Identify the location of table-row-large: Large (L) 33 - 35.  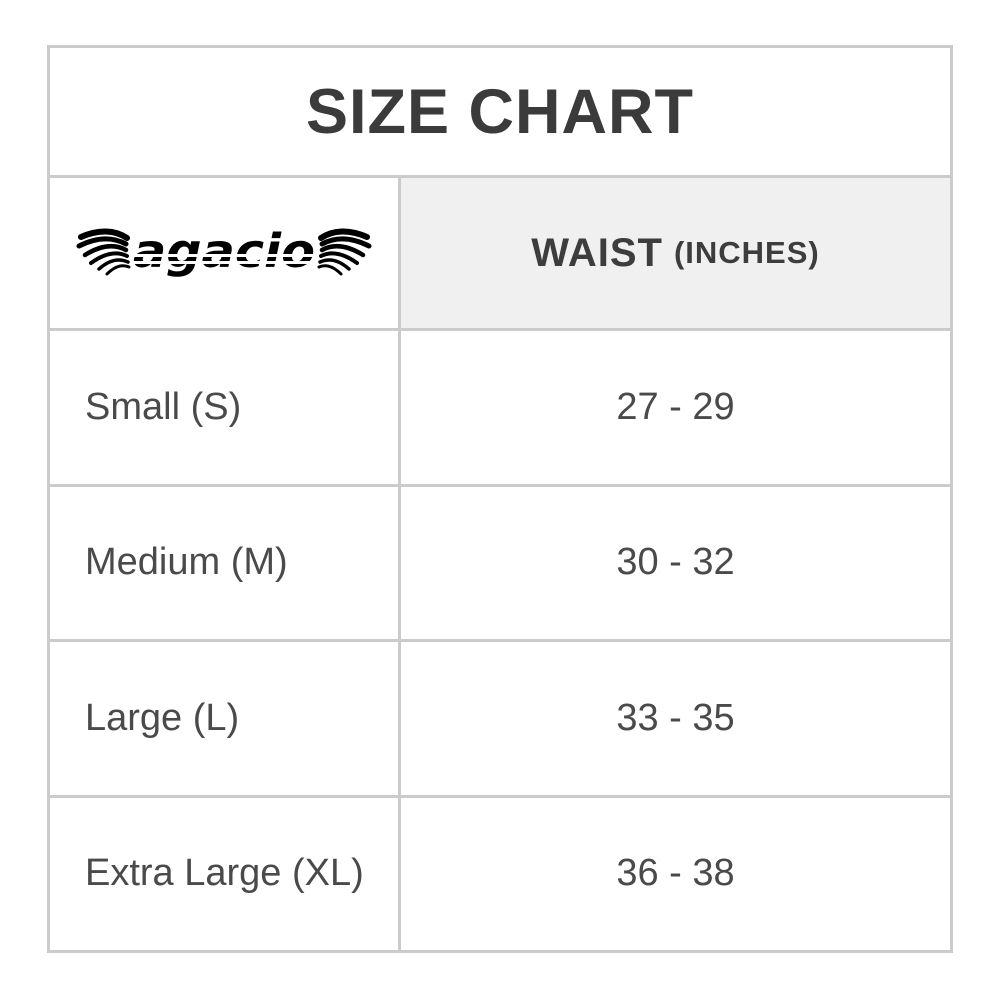
(500, 717).